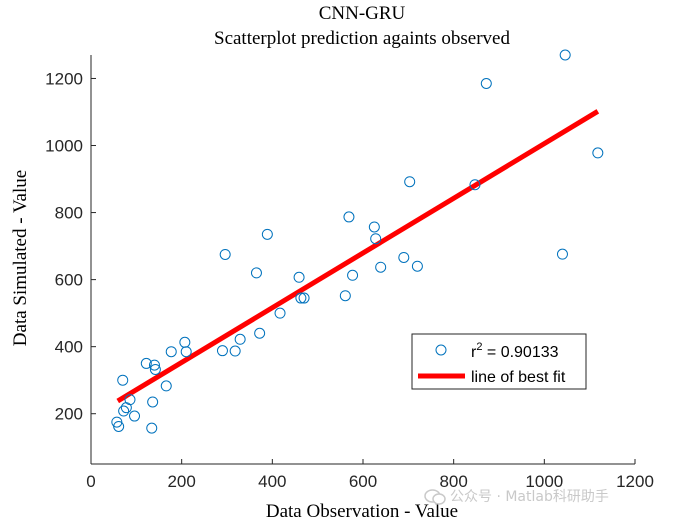 The width and height of the screenshot is (700, 525). I want to click on x-ticks: 0 200 400 600 800 1000 1200, so click(370, 475).